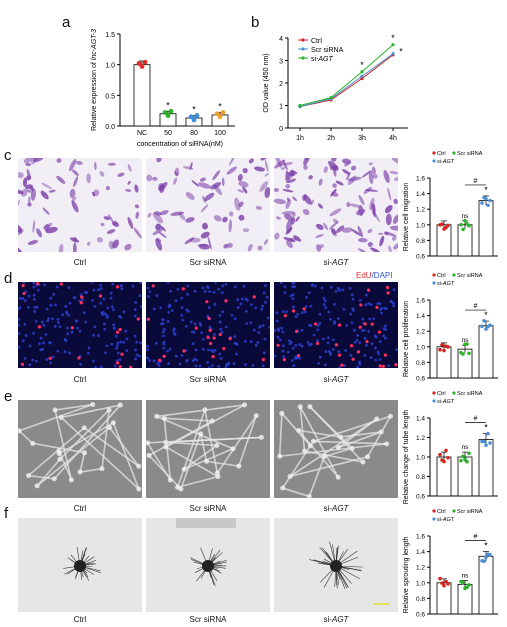  Describe the element at coordinates (466, 340) in the screenshot. I see `significance-d: ns` at that location.